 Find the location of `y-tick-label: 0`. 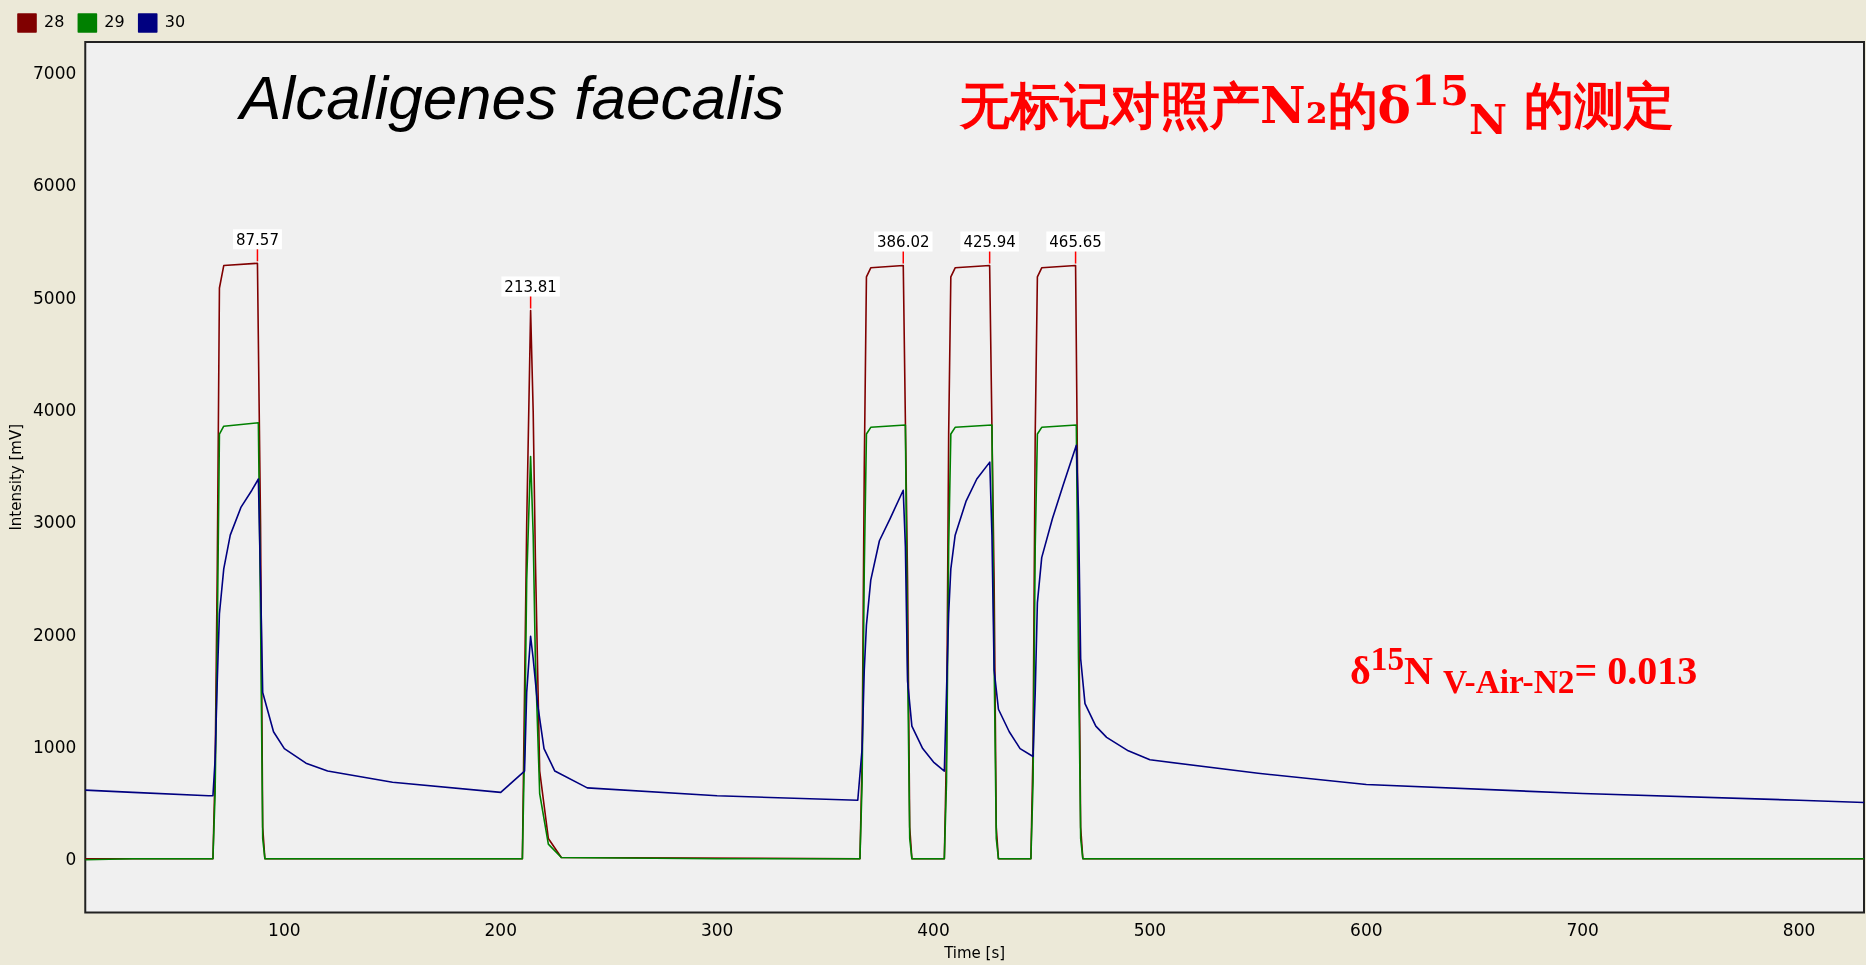

y-tick-label: 0 is located at coordinates (71, 859).